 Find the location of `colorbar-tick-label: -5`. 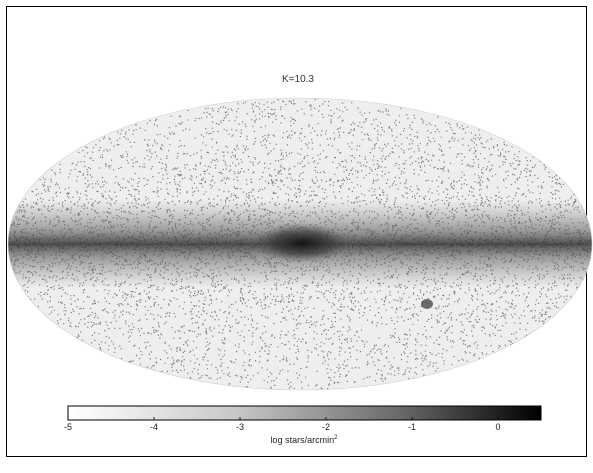

colorbar-tick-label: -5 is located at coordinates (68, 427).